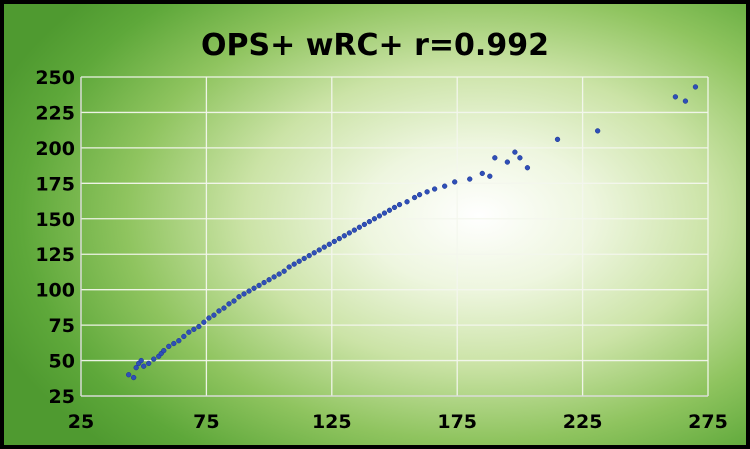 This screenshot has width=750, height=449. Describe the element at coordinates (55, 113) in the screenshot. I see `y-tick-label: 225` at that location.